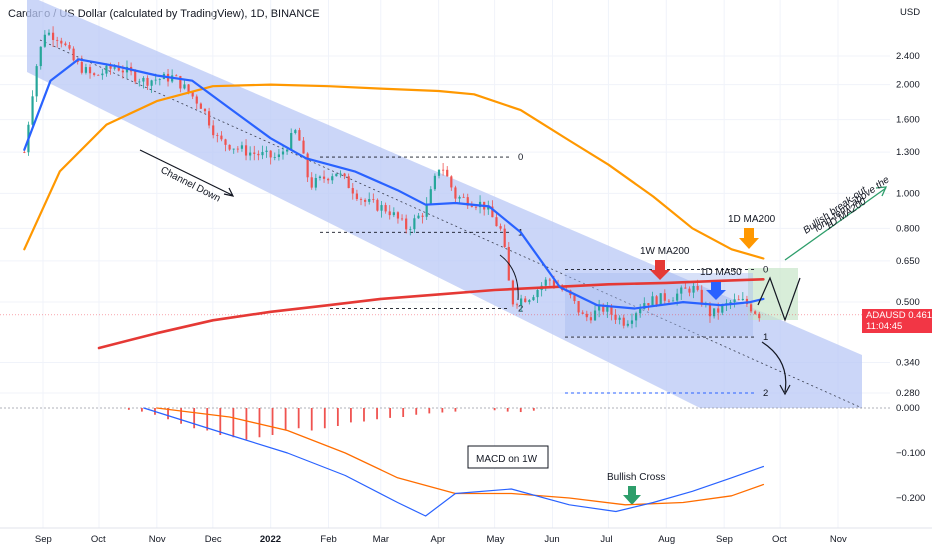  What do you see at coordinates (431, 313) in the screenshot?
I see `series-1w-ma200` at bounding box center [431, 313].